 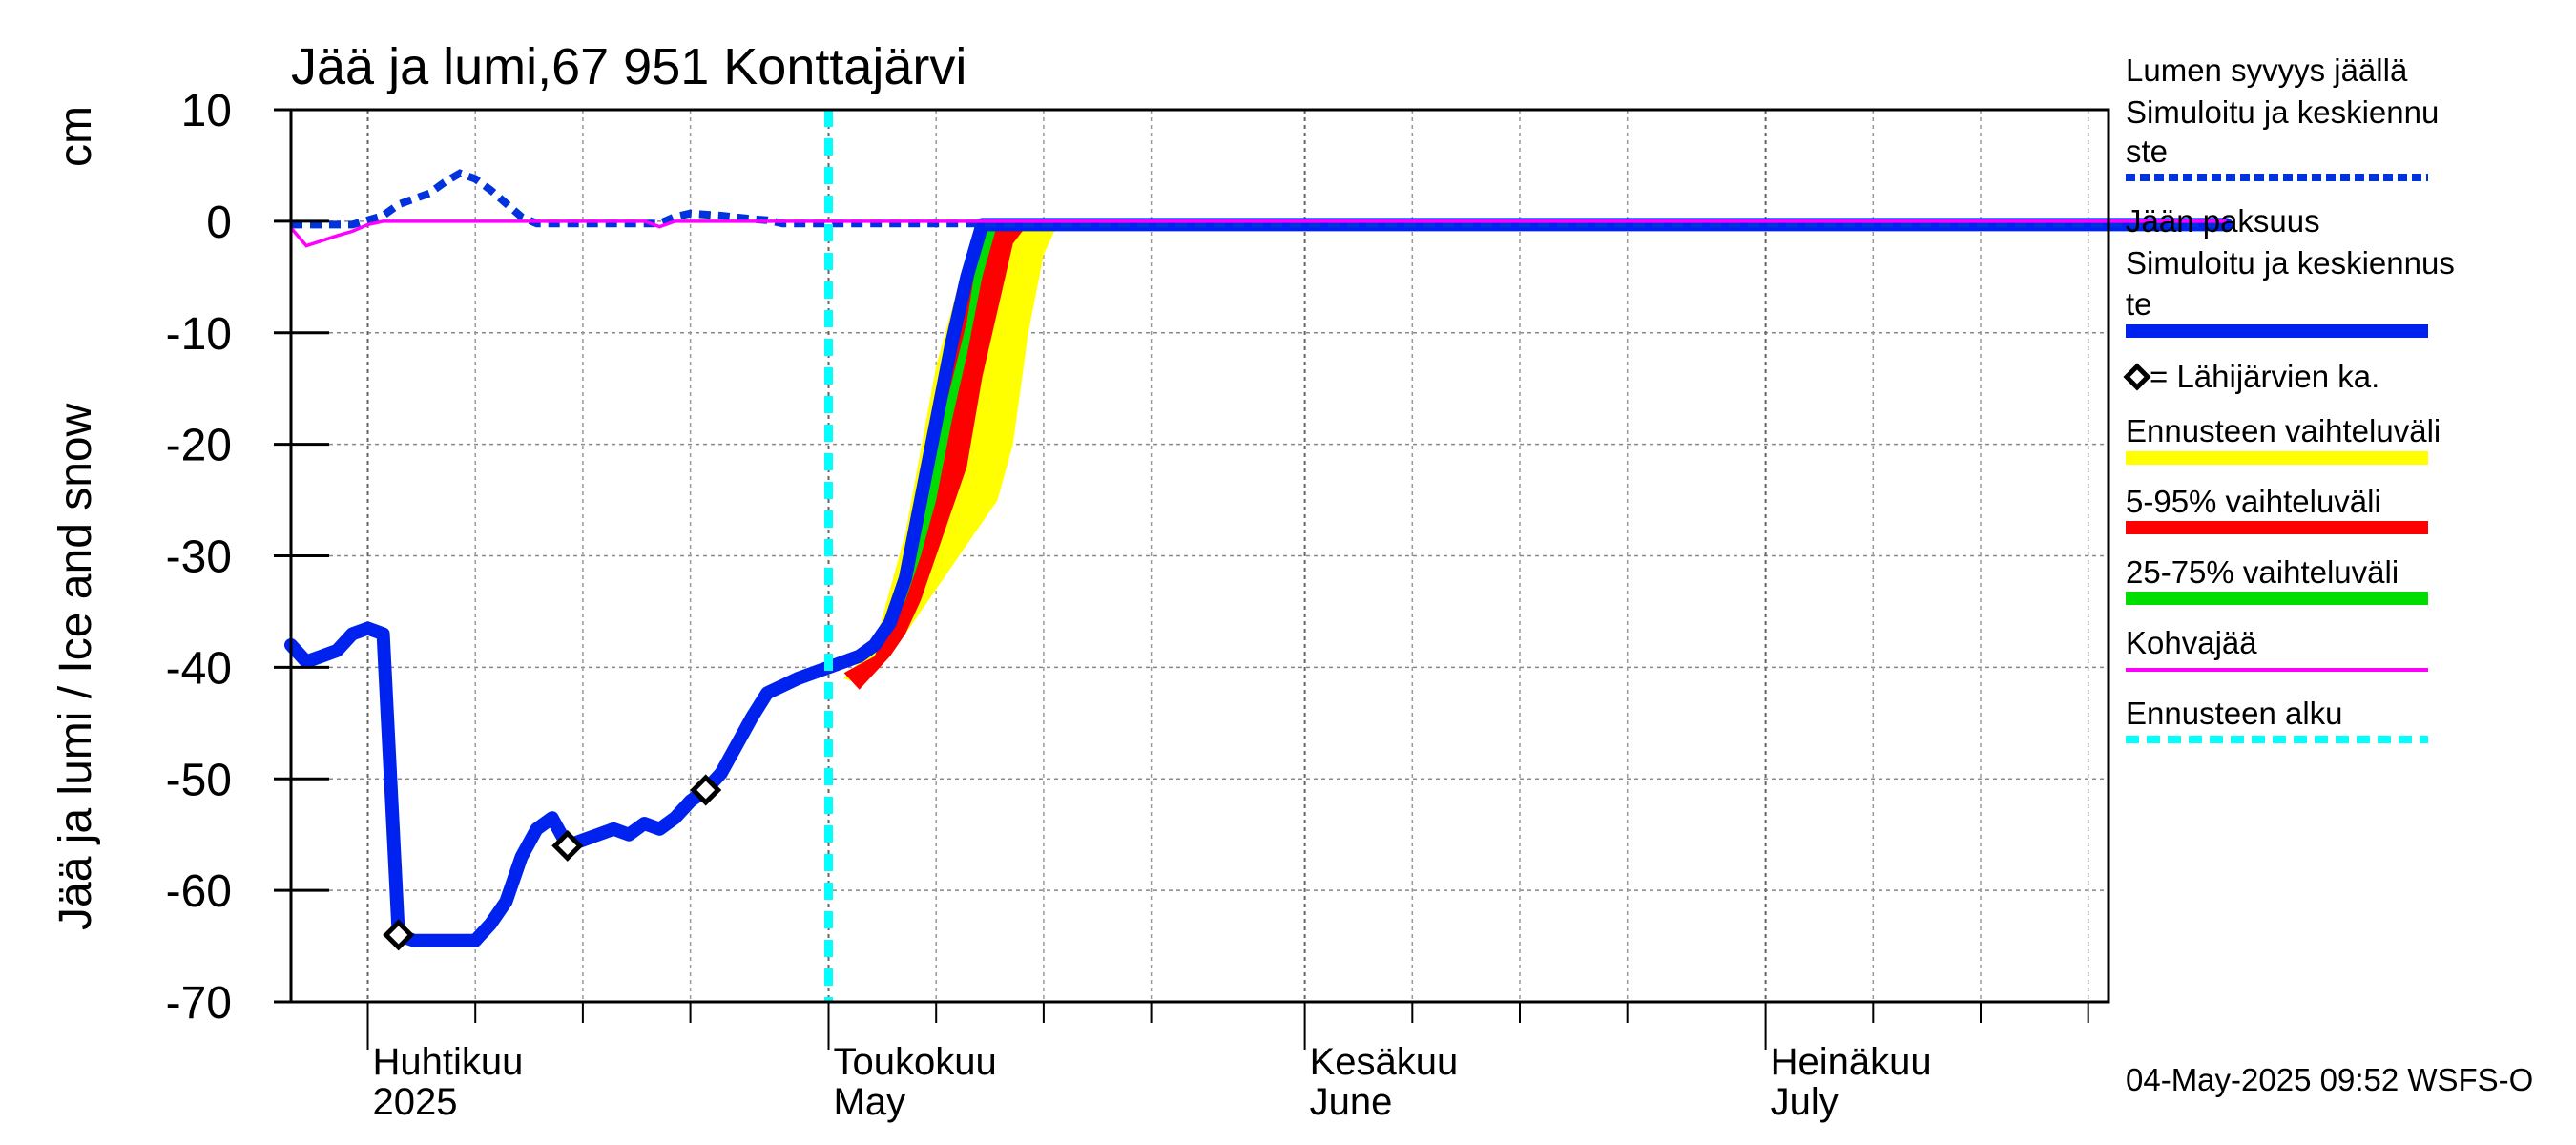 I want to click on chart-title: Jää ja lumi,67 951 Konttajärvi, so click(x=628, y=66).